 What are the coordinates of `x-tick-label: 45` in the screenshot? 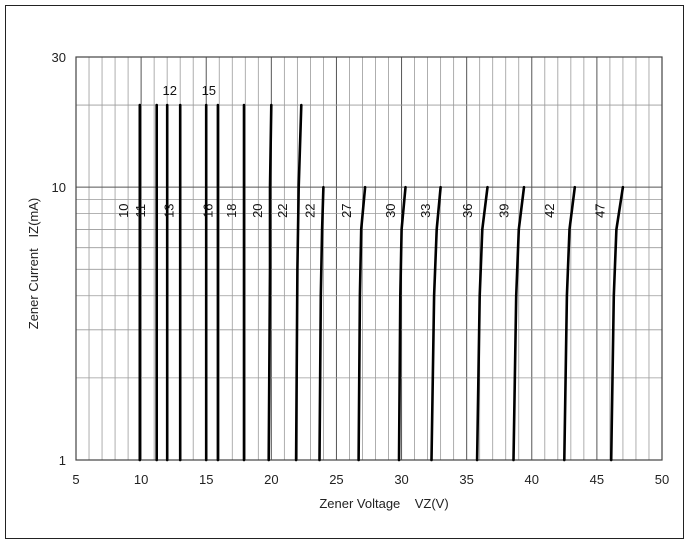 It's located at (597, 479).